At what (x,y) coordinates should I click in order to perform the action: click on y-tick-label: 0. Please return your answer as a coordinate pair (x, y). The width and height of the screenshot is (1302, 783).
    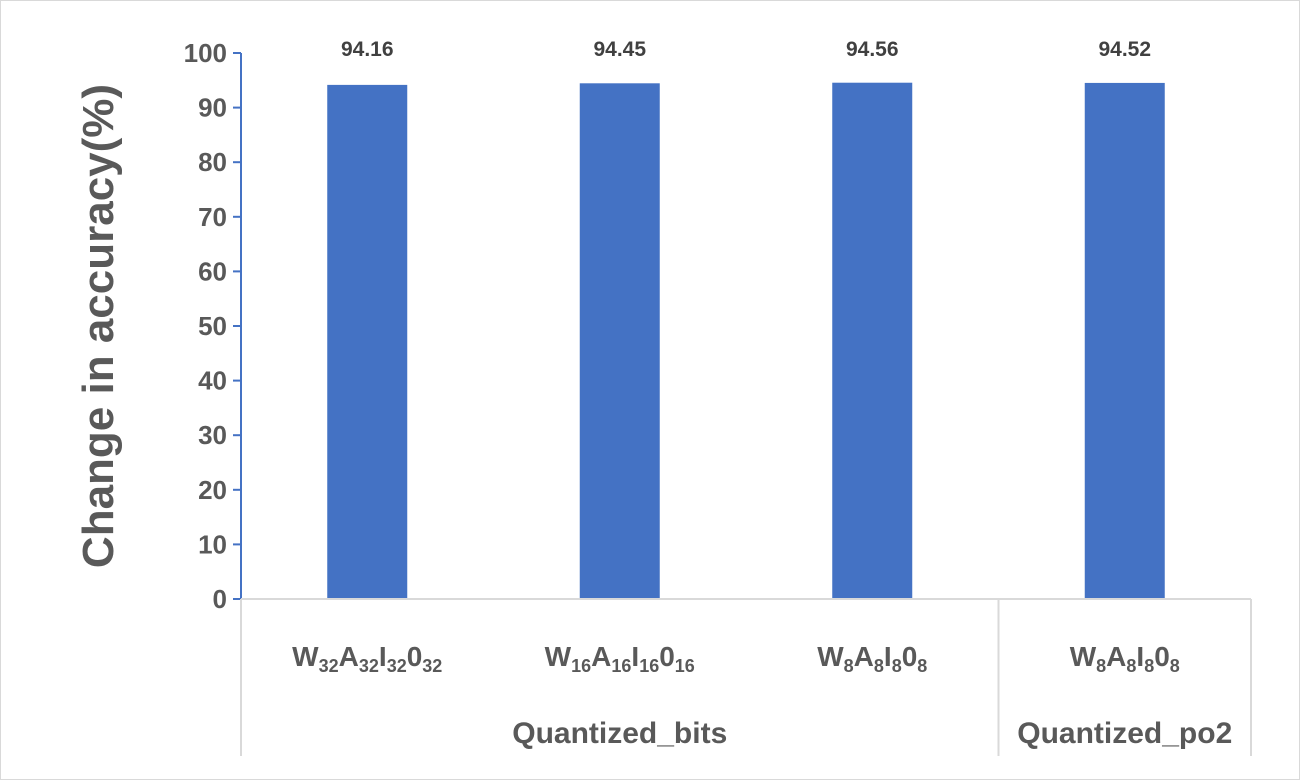
    Looking at the image, I should click on (220, 599).